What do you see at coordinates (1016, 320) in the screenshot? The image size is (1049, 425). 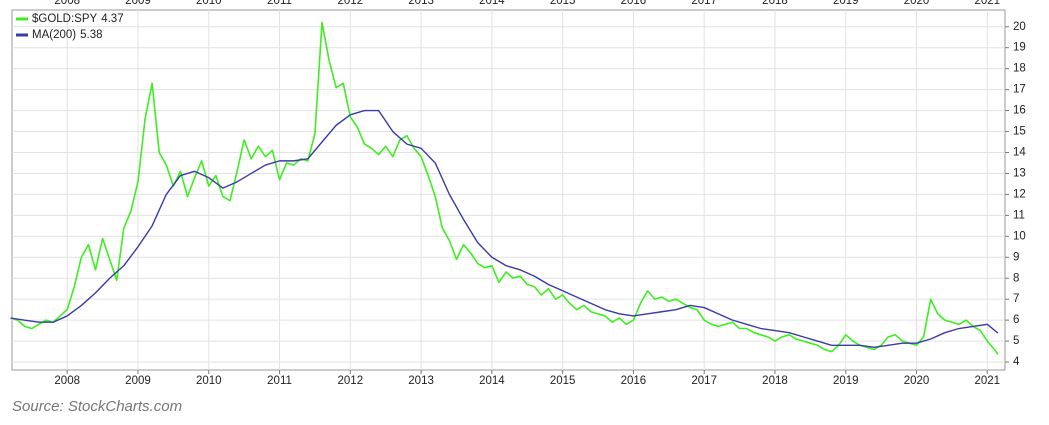 I see `y-tick-label: 6` at bounding box center [1016, 320].